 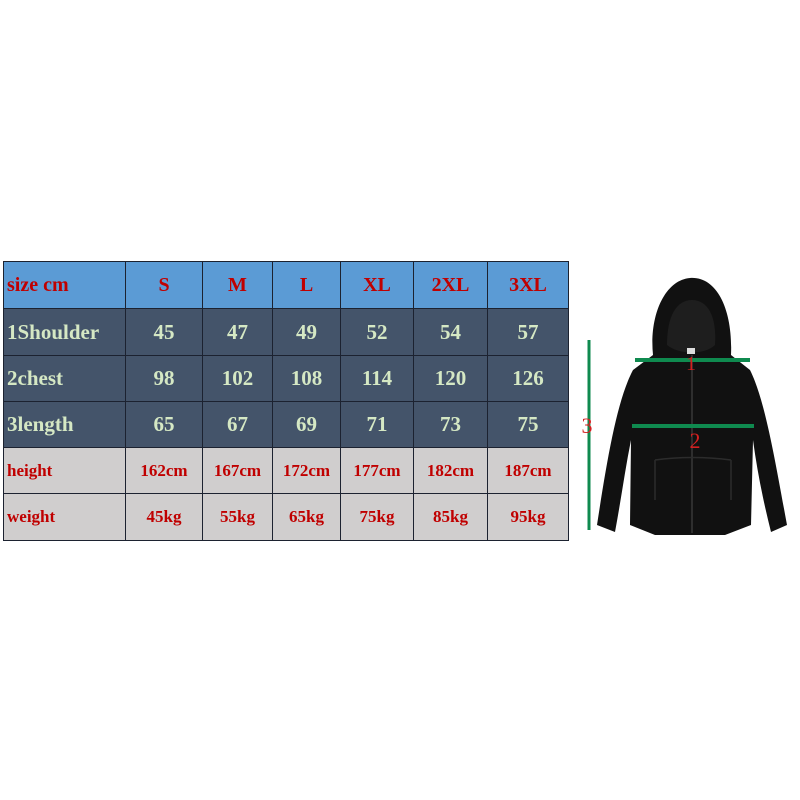 I want to click on table-cell: 52, so click(x=377, y=332).